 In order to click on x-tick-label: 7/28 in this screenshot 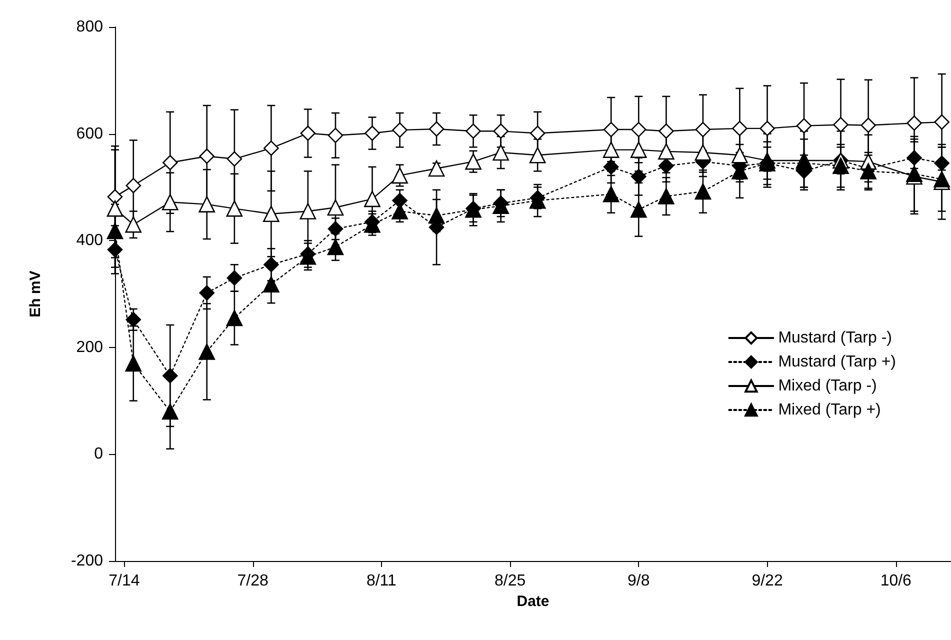, I will do `click(252, 581)`.